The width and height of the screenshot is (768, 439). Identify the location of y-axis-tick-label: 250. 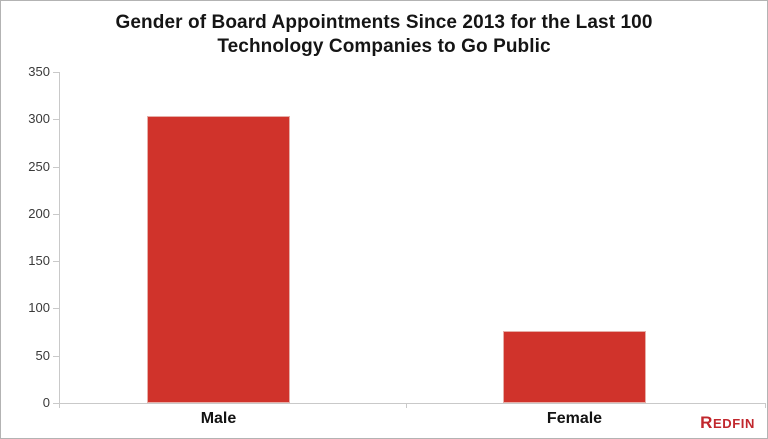
(39, 166).